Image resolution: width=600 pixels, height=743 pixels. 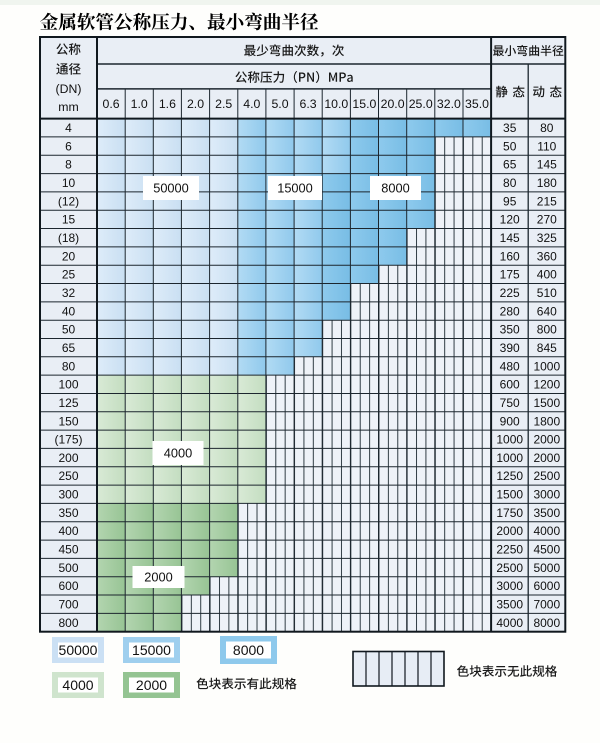 I want to click on svg-text: 35.0, so click(x=477, y=104).